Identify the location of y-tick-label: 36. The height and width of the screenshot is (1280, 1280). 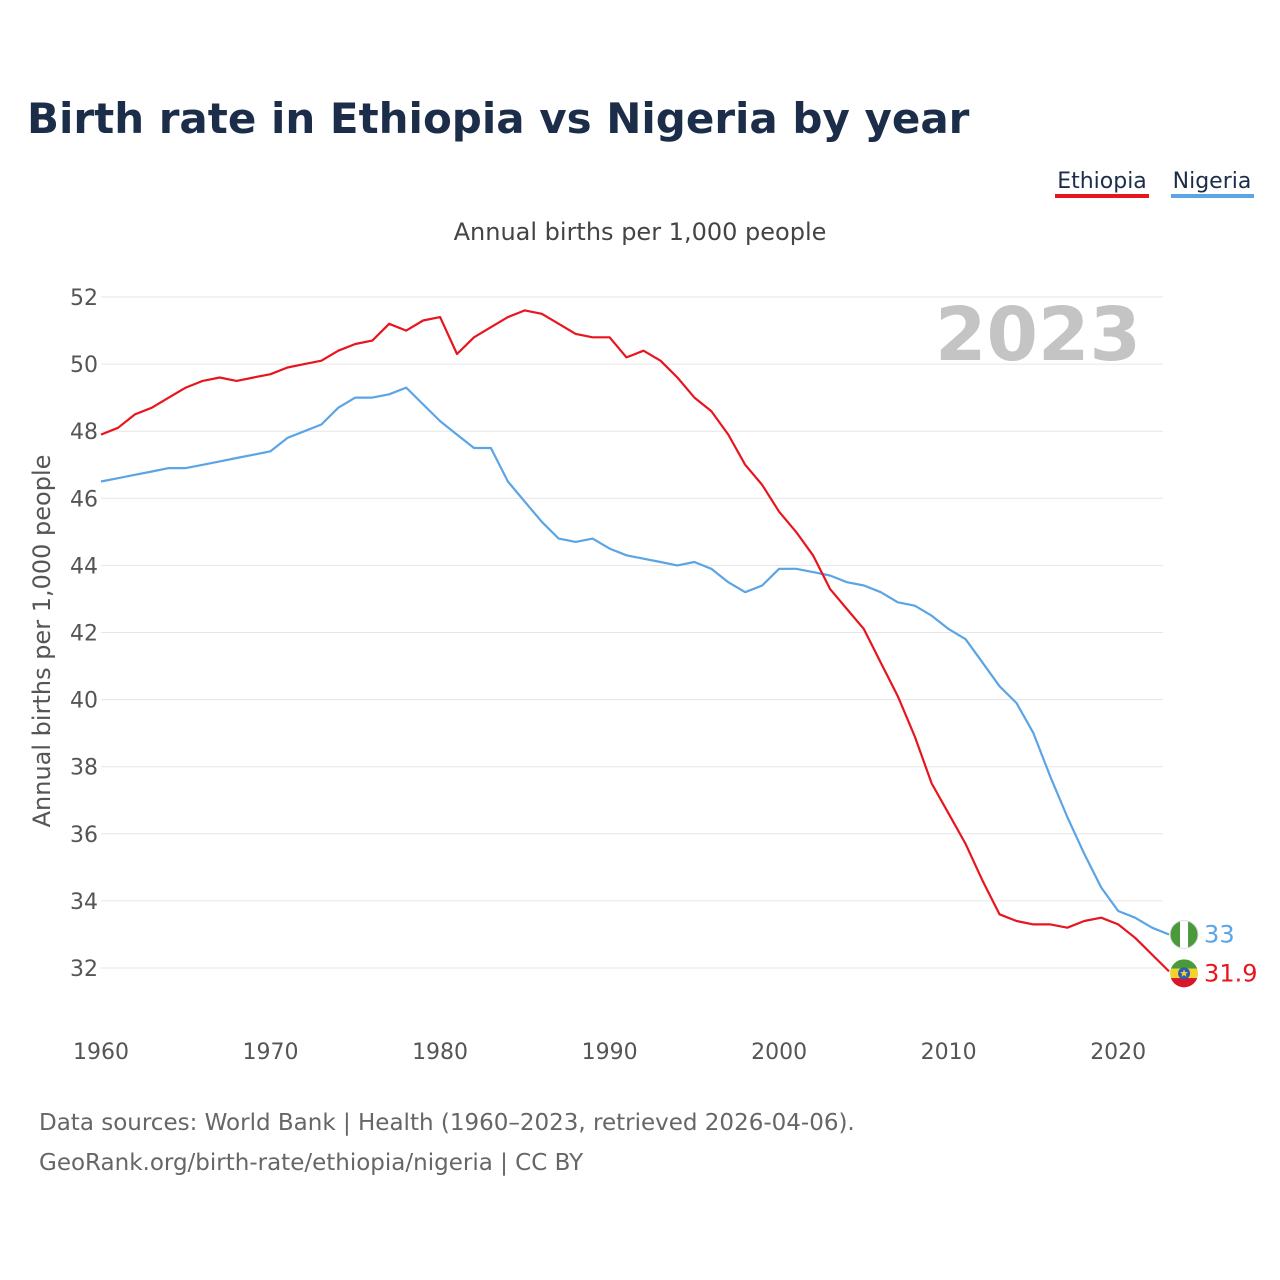
(84, 835).